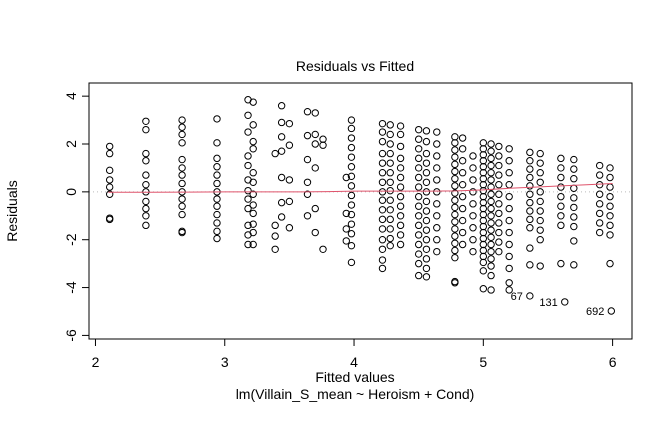  What do you see at coordinates (355, 66) in the screenshot?
I see `chart-title: Residuals vs Fitted` at bounding box center [355, 66].